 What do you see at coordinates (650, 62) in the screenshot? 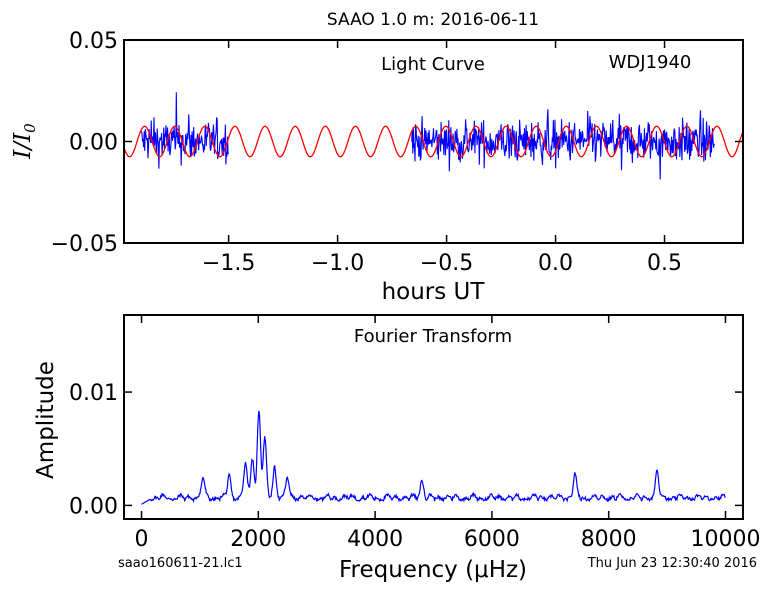
I see `light-curve-annotation: WDJ1940` at bounding box center [650, 62].